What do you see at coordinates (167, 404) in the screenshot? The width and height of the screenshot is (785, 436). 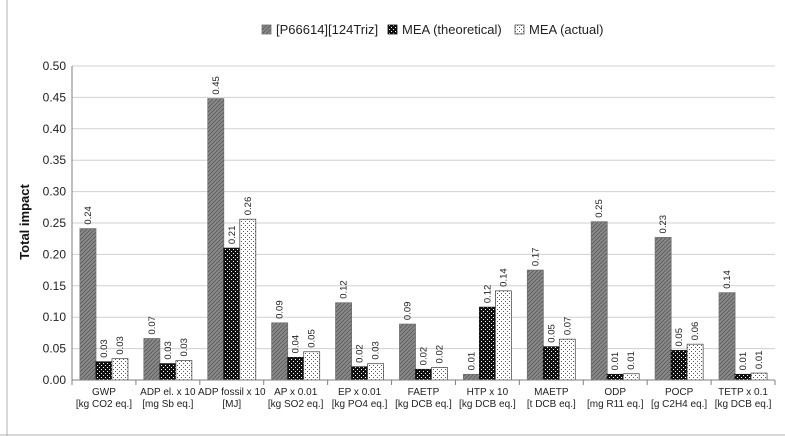 I see `x-tick-label: [mg Sb eq.]` at bounding box center [167, 404].